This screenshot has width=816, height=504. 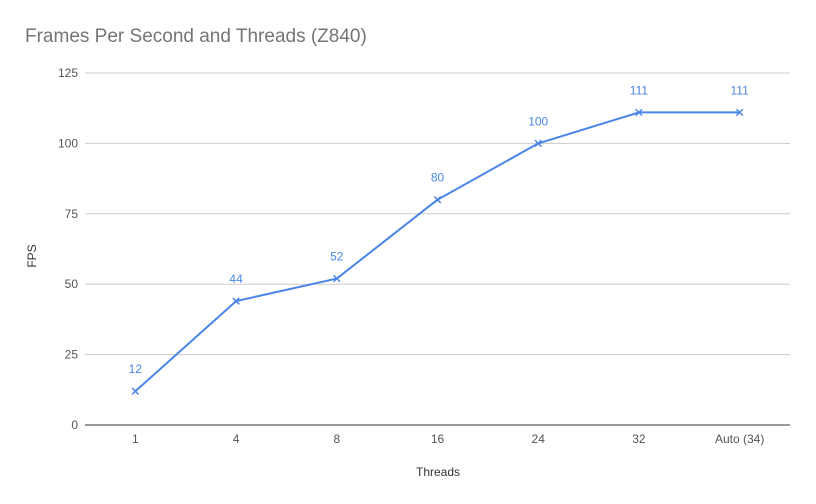 What do you see at coordinates (32, 255) in the screenshot?
I see `y-axis-title: FPS` at bounding box center [32, 255].